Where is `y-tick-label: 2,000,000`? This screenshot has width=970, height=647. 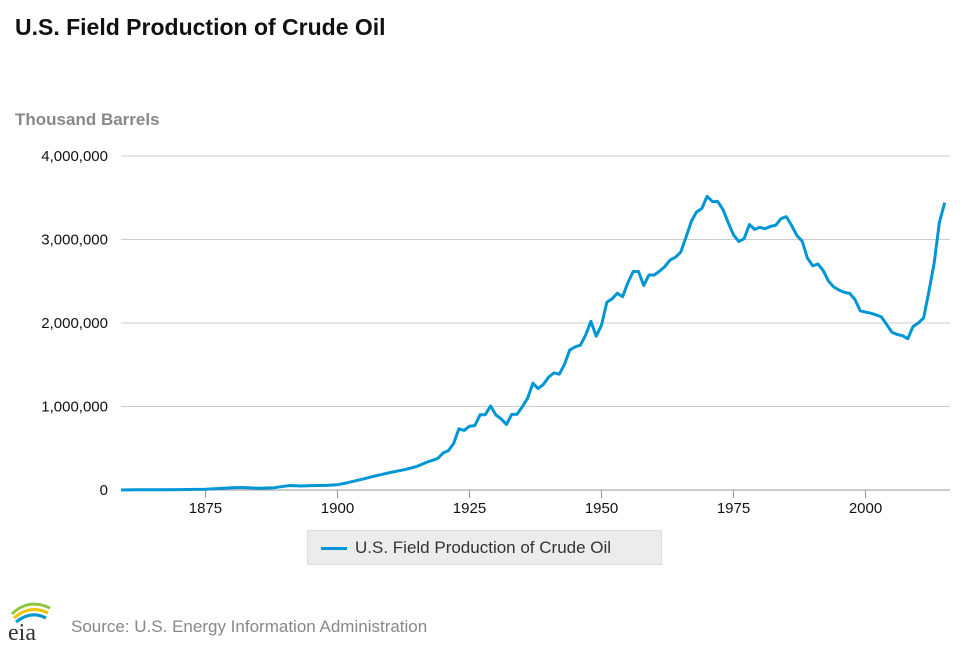
y-tick-label: 2,000,000 is located at coordinates (74, 323).